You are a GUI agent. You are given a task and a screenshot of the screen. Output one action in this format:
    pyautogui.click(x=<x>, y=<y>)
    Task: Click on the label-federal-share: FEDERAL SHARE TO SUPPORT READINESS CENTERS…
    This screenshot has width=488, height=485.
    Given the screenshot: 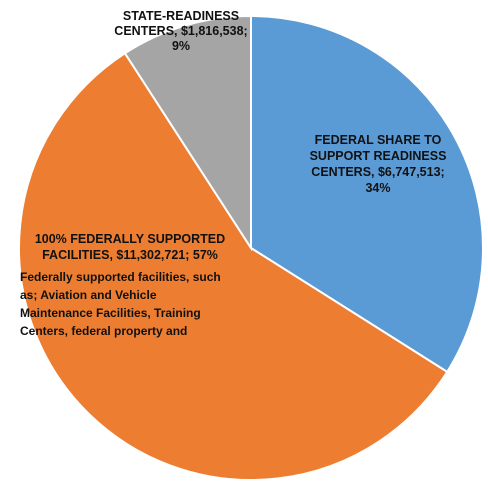 What is the action you would take?
    pyautogui.click(x=378, y=164)
    